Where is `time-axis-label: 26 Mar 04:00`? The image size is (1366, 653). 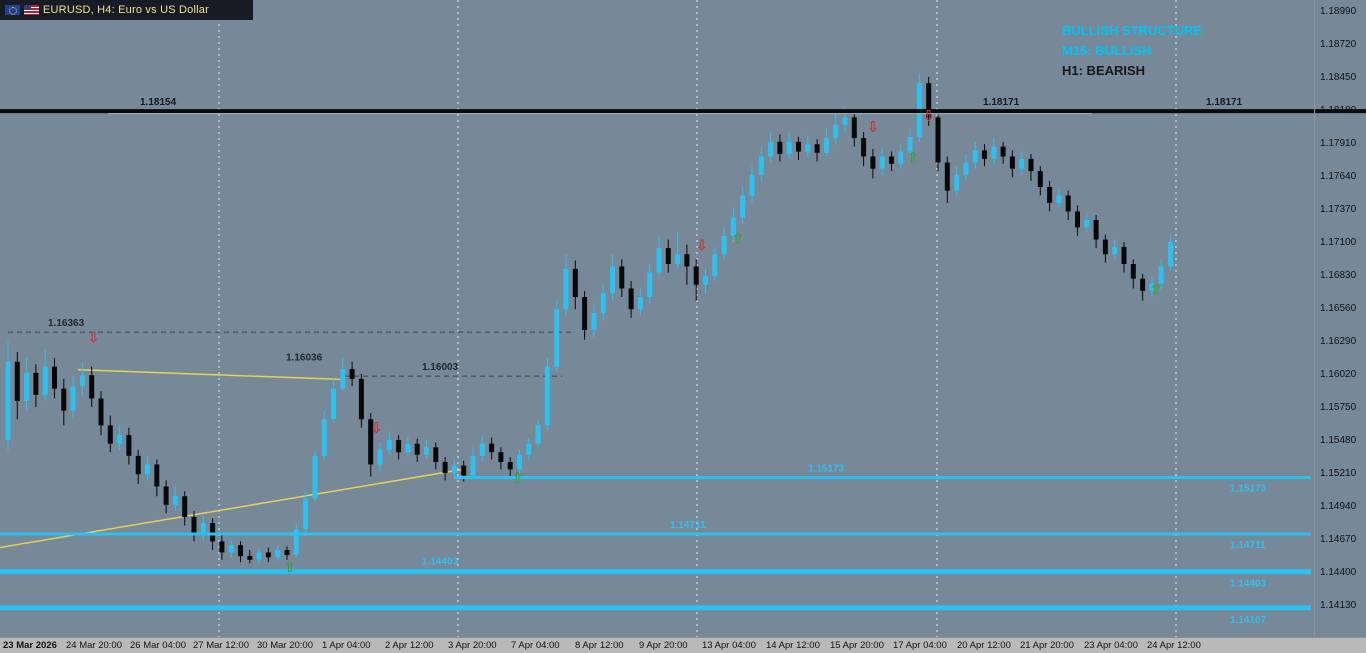
time-axis-label: 26 Mar 04:00 is located at coordinates (158, 645).